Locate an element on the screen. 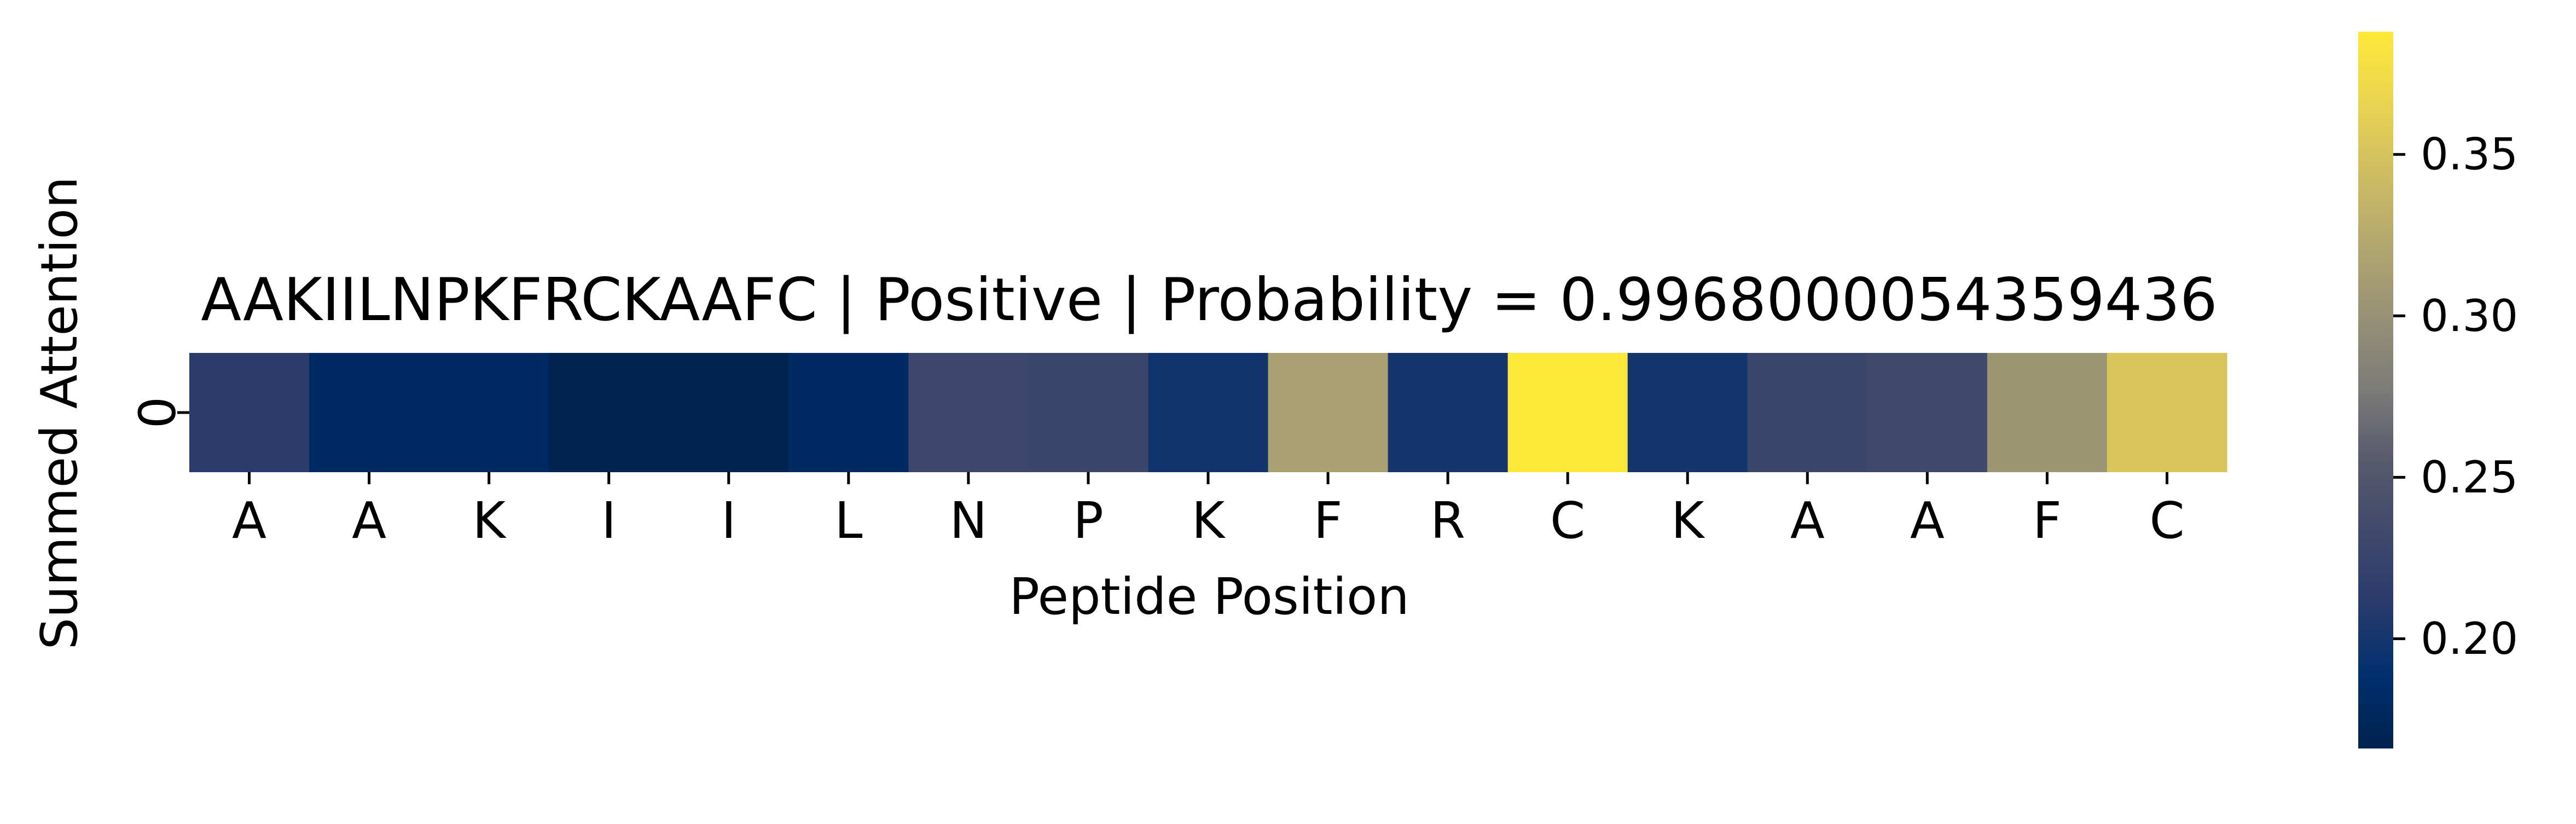 This screenshot has width=2576, height=824. colorbar is located at coordinates (2376, 390).